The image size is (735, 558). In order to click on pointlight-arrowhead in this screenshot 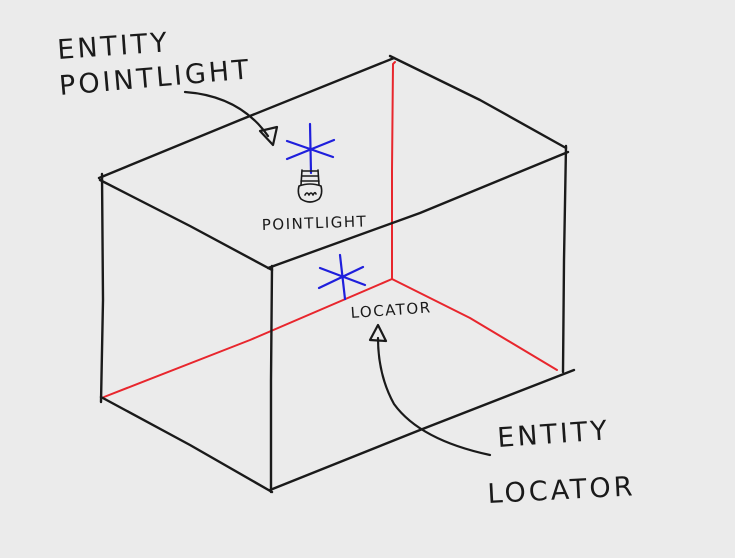, I will do `click(268, 136)`.